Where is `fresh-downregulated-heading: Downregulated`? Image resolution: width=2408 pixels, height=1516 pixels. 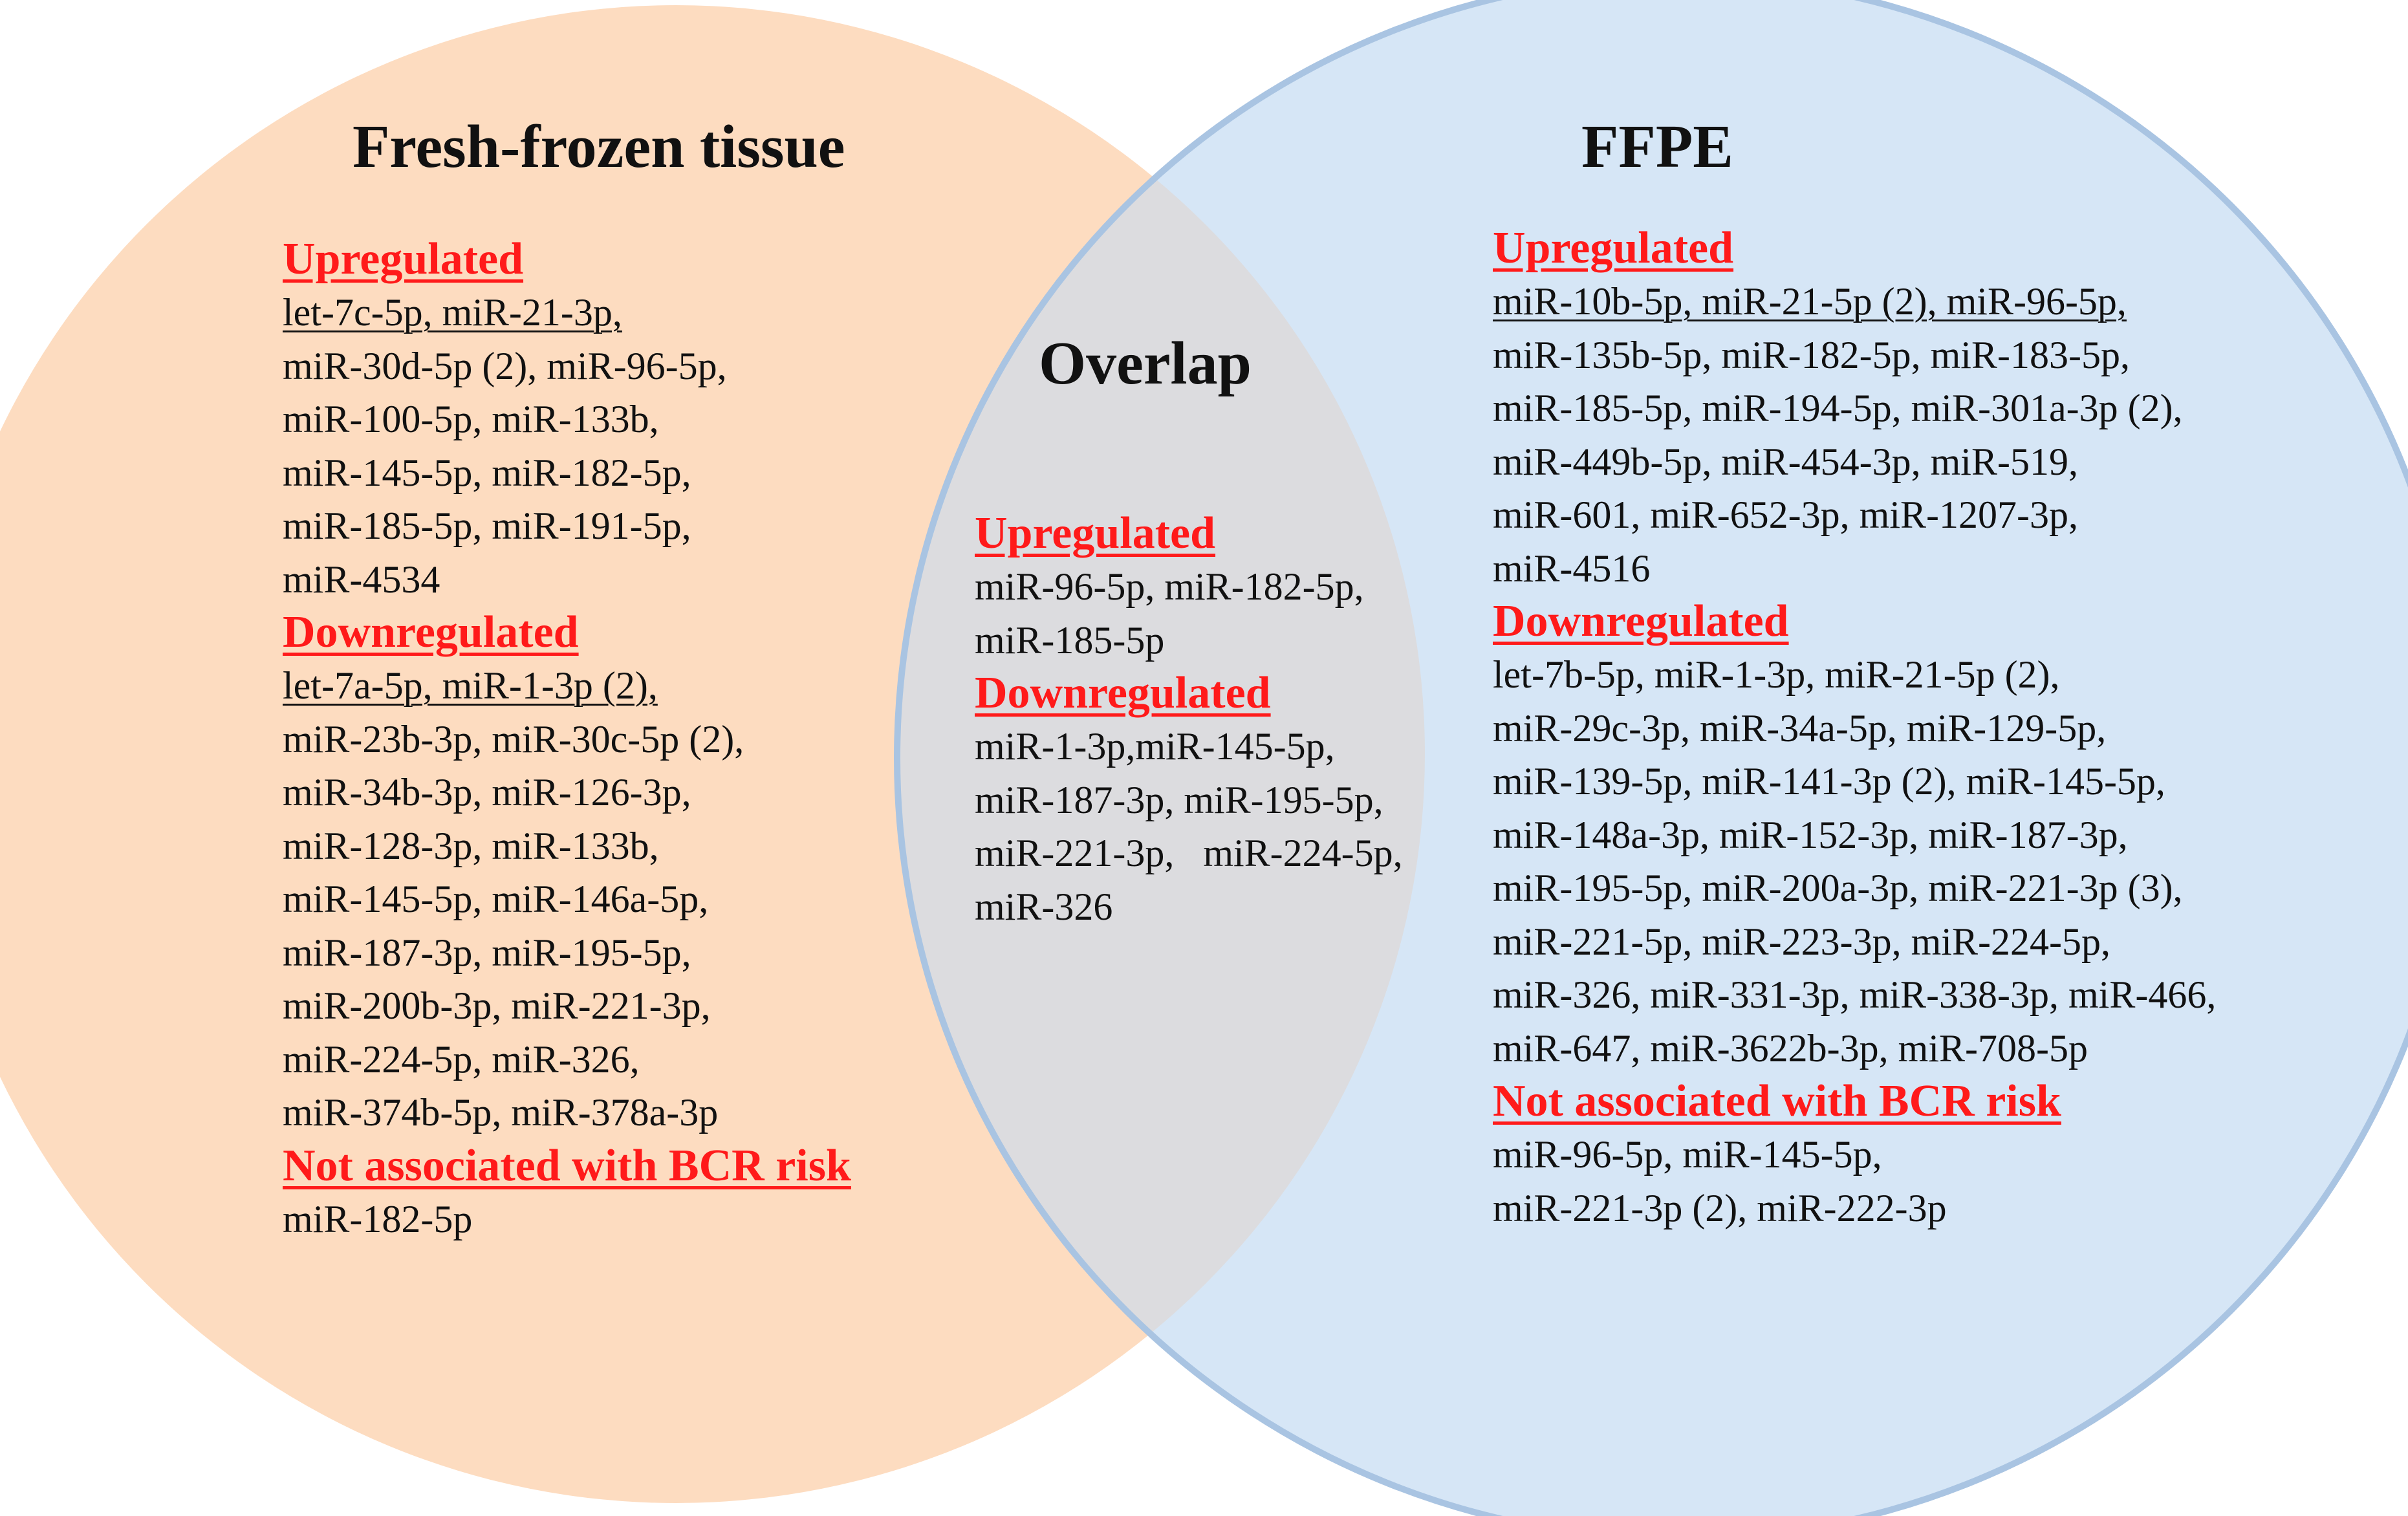
fresh-downregulated-heading: Downregulated is located at coordinates (431, 632).